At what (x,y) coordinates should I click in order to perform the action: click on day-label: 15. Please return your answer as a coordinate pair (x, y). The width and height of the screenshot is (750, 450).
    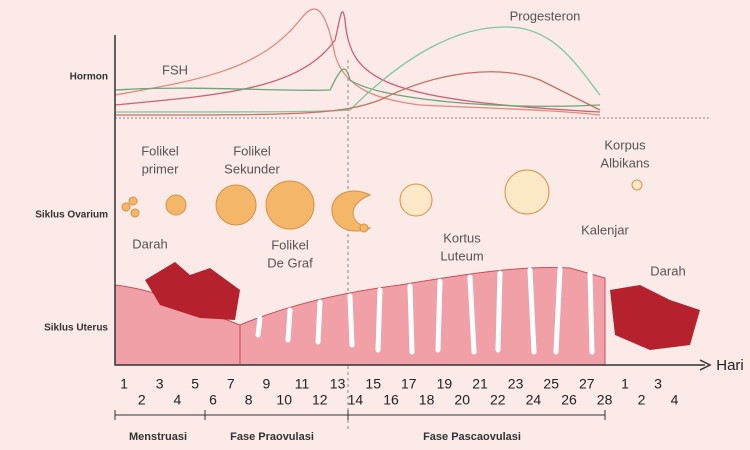
    Looking at the image, I should click on (373, 384).